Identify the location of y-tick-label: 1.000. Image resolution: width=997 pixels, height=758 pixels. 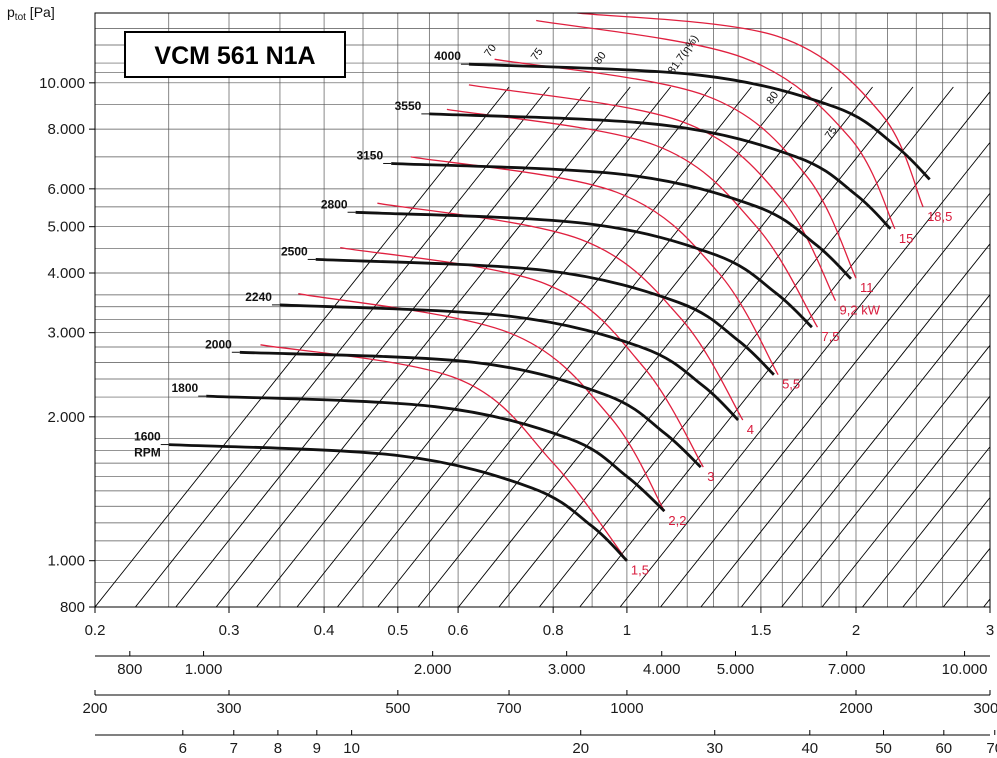
(66, 561).